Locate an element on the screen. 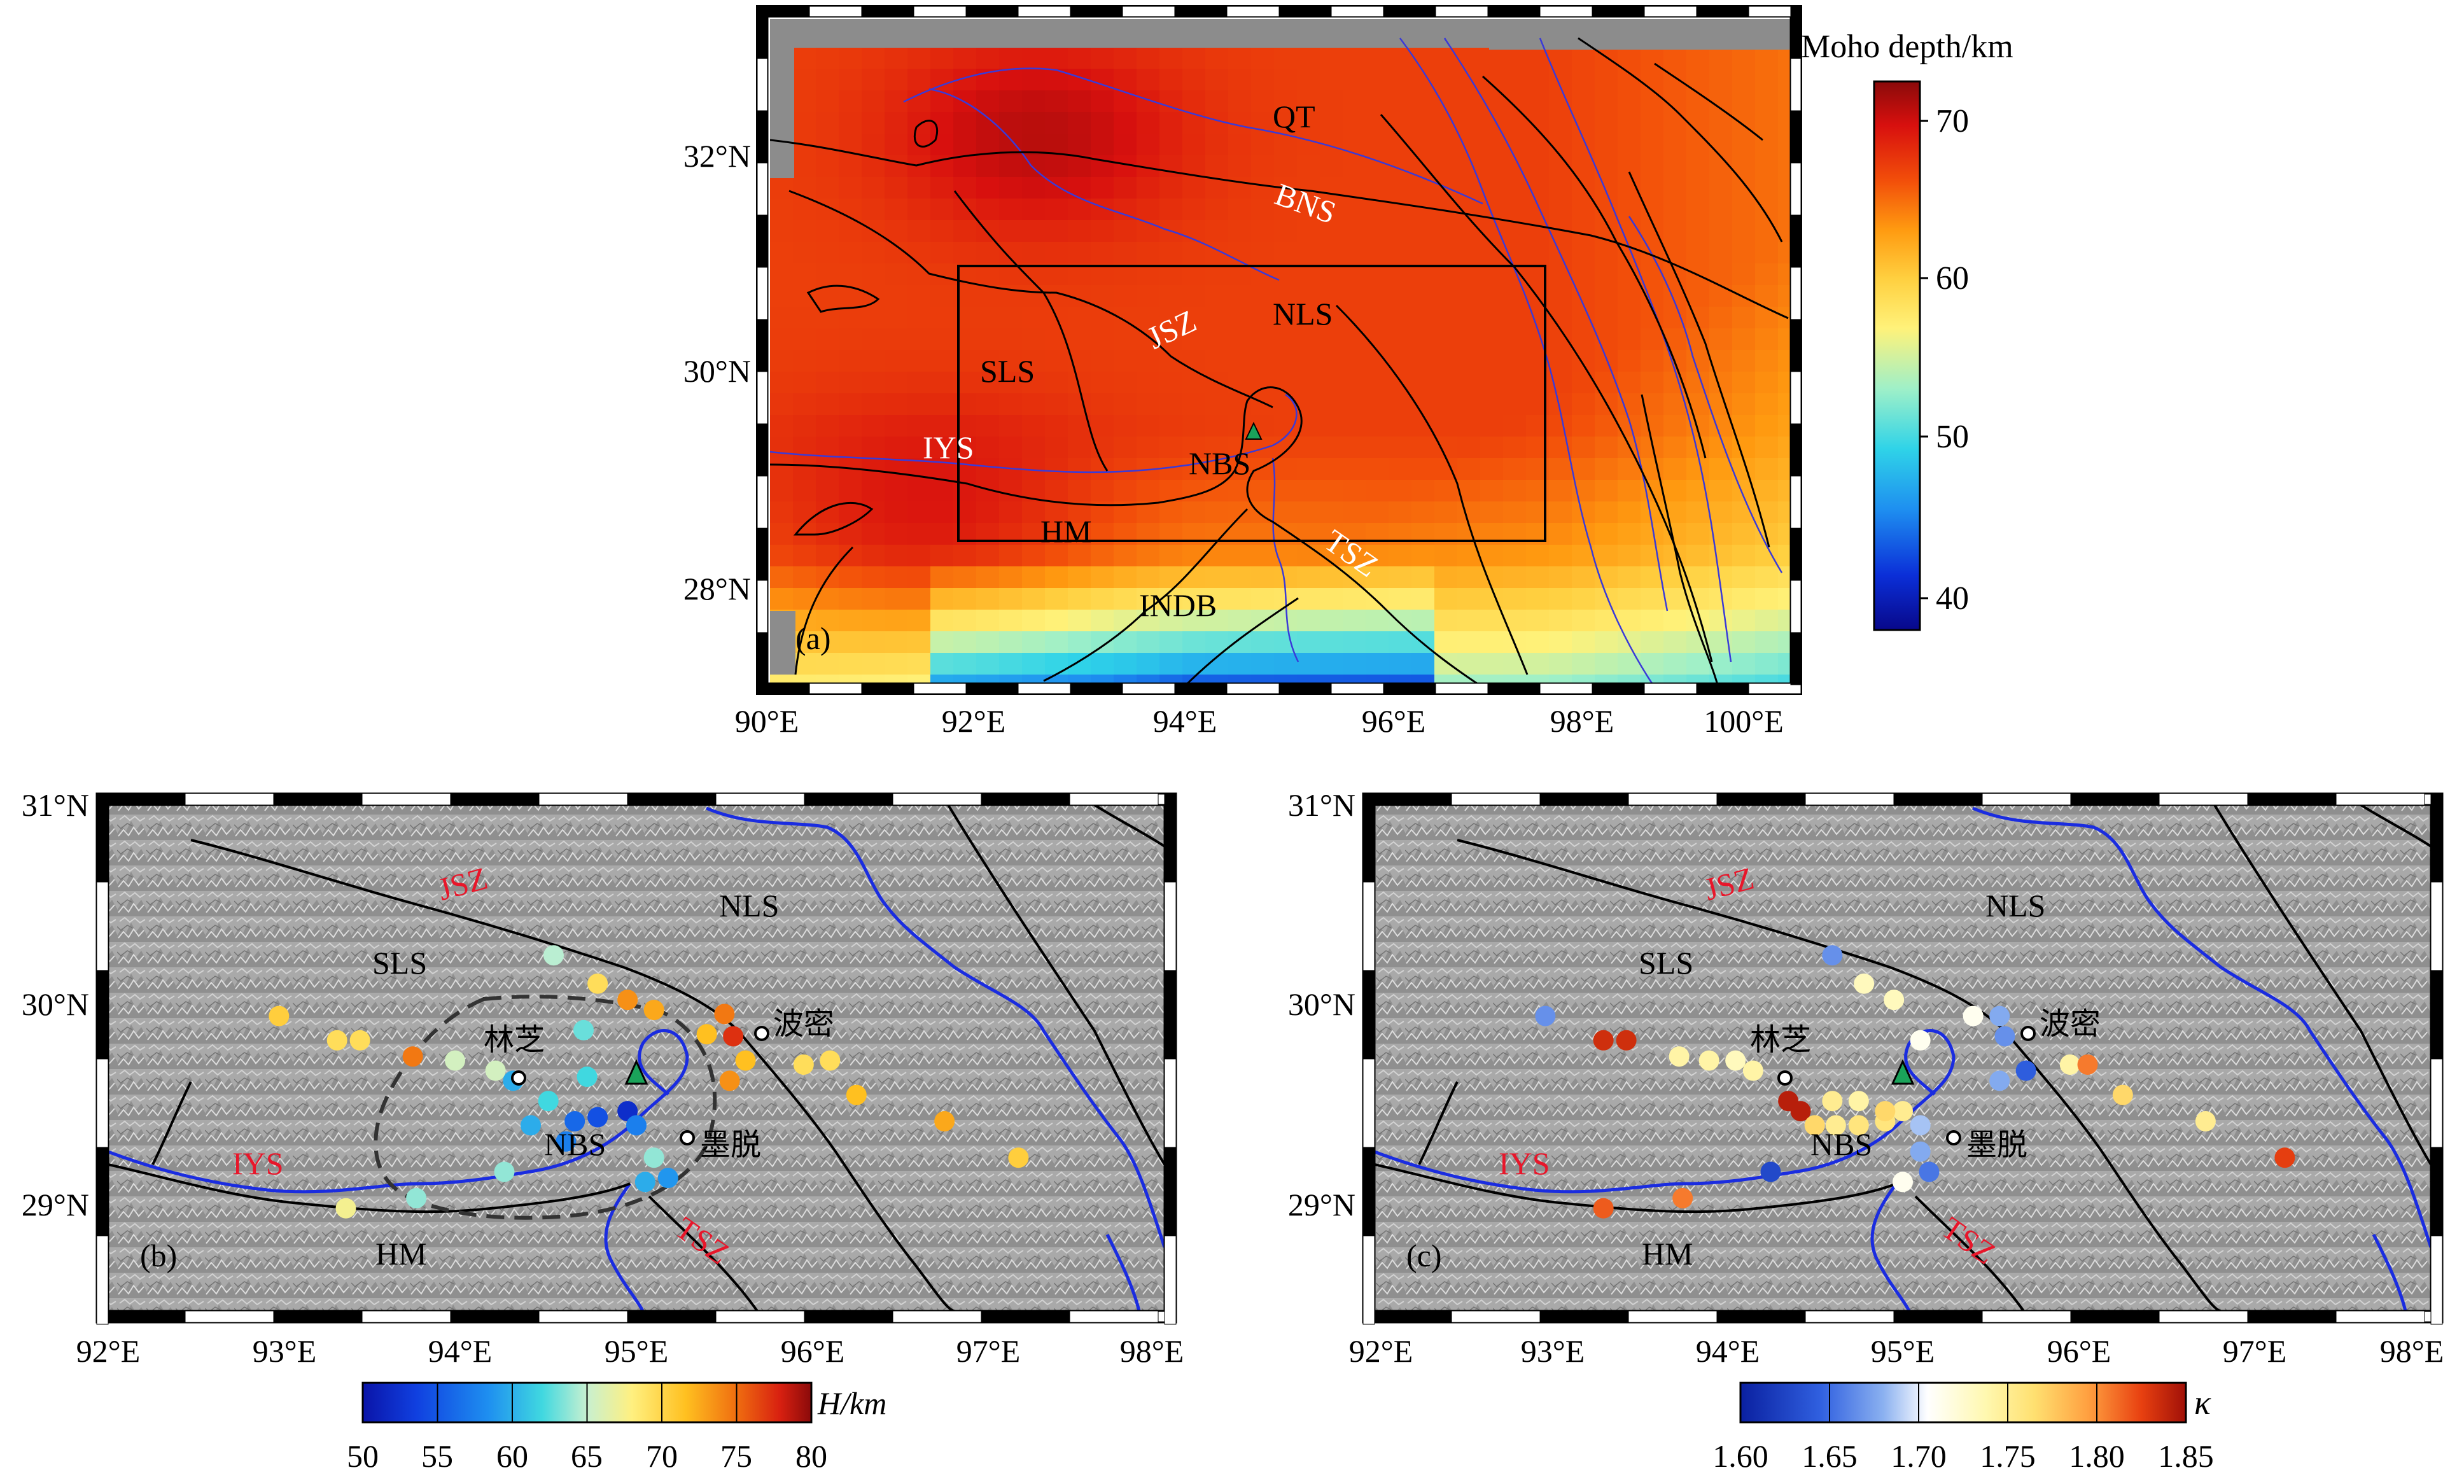  river-c is located at coordinates (2389, 1272).